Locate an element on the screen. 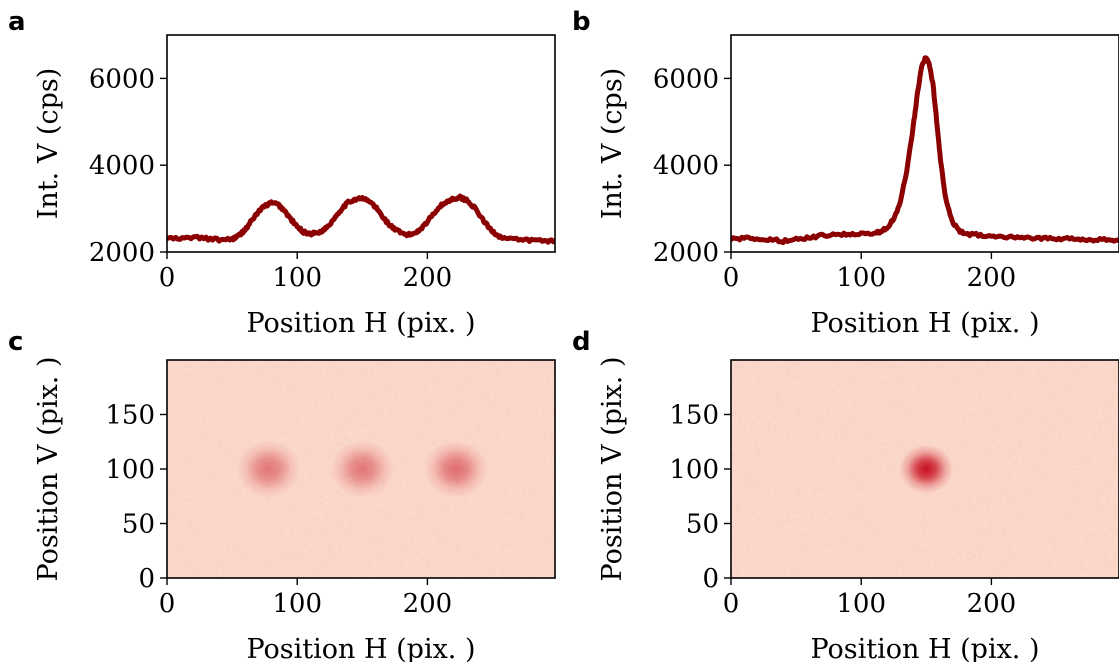 This screenshot has width=1119, height=662. panel-letter-d: d is located at coordinates (581, 342).